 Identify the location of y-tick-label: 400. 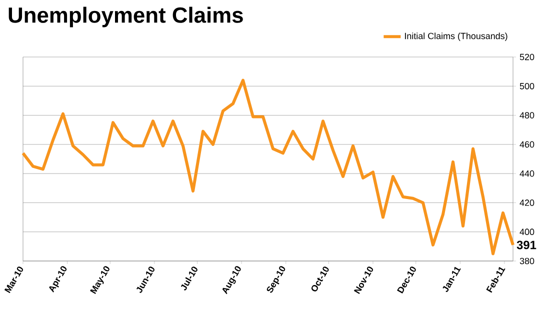
(527, 232).